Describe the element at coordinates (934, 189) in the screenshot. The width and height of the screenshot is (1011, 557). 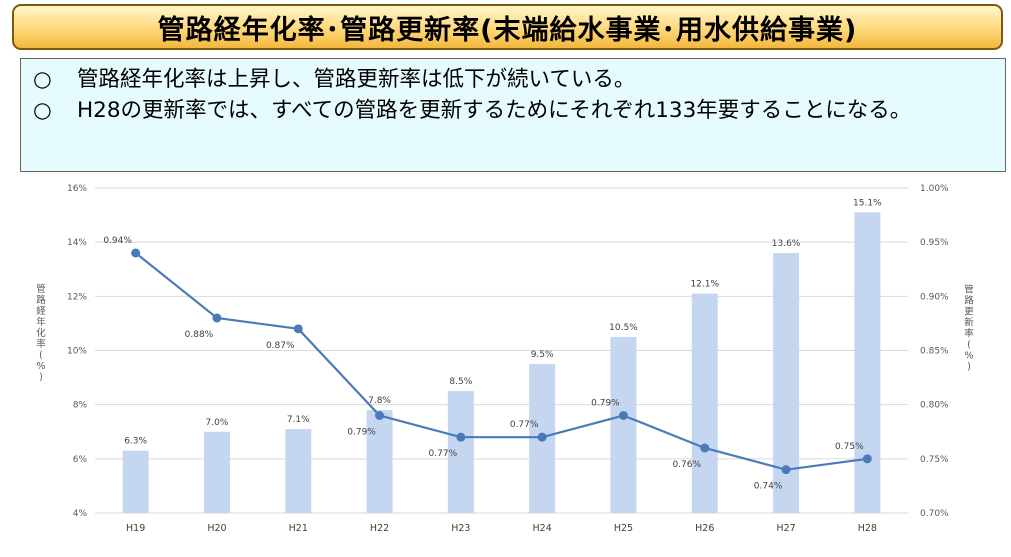
I see `y-right-tick-label: 1.00%` at that location.